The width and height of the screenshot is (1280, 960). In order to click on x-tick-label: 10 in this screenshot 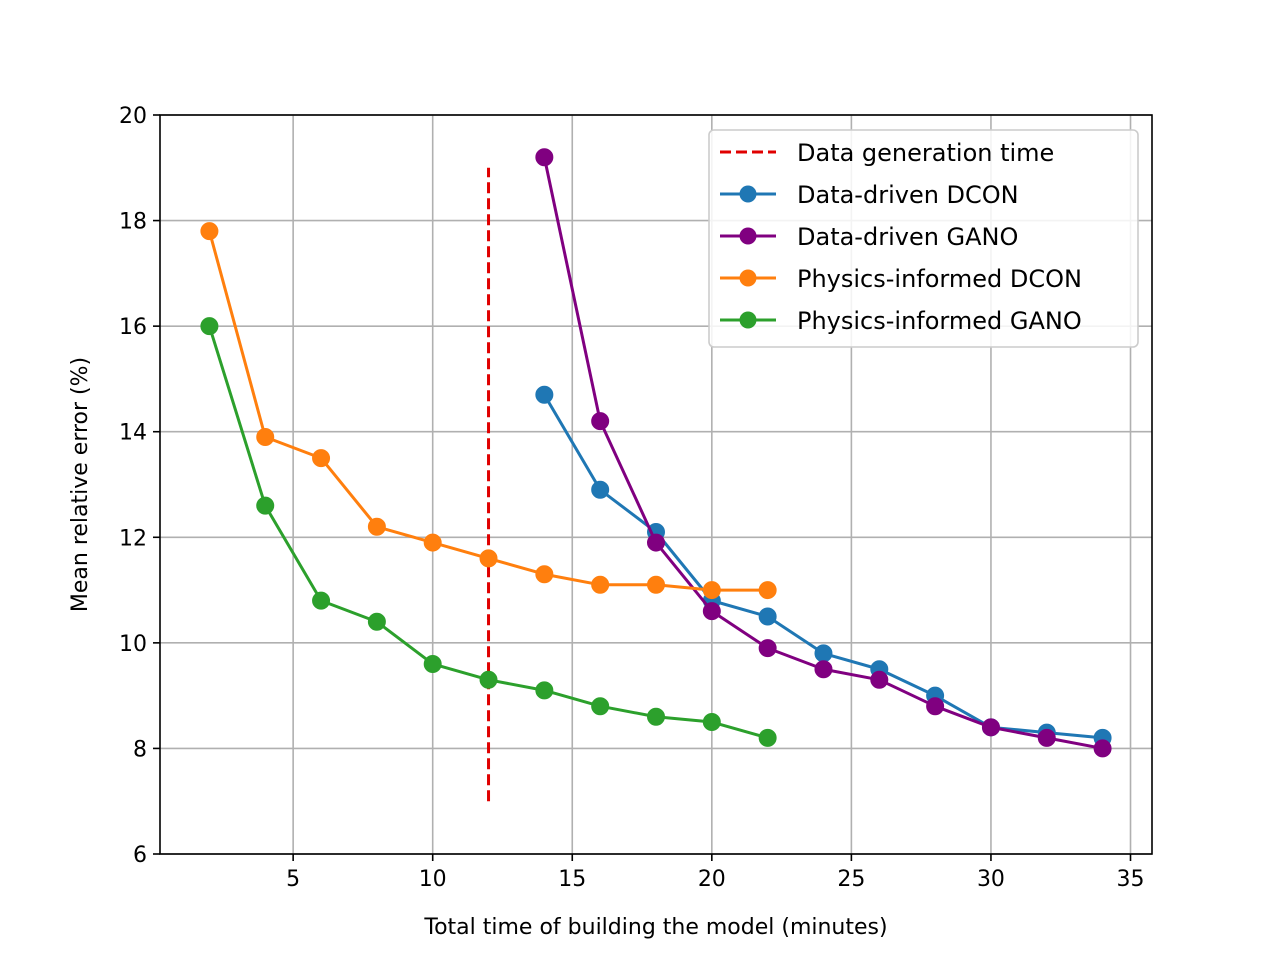, I will do `click(433, 879)`.